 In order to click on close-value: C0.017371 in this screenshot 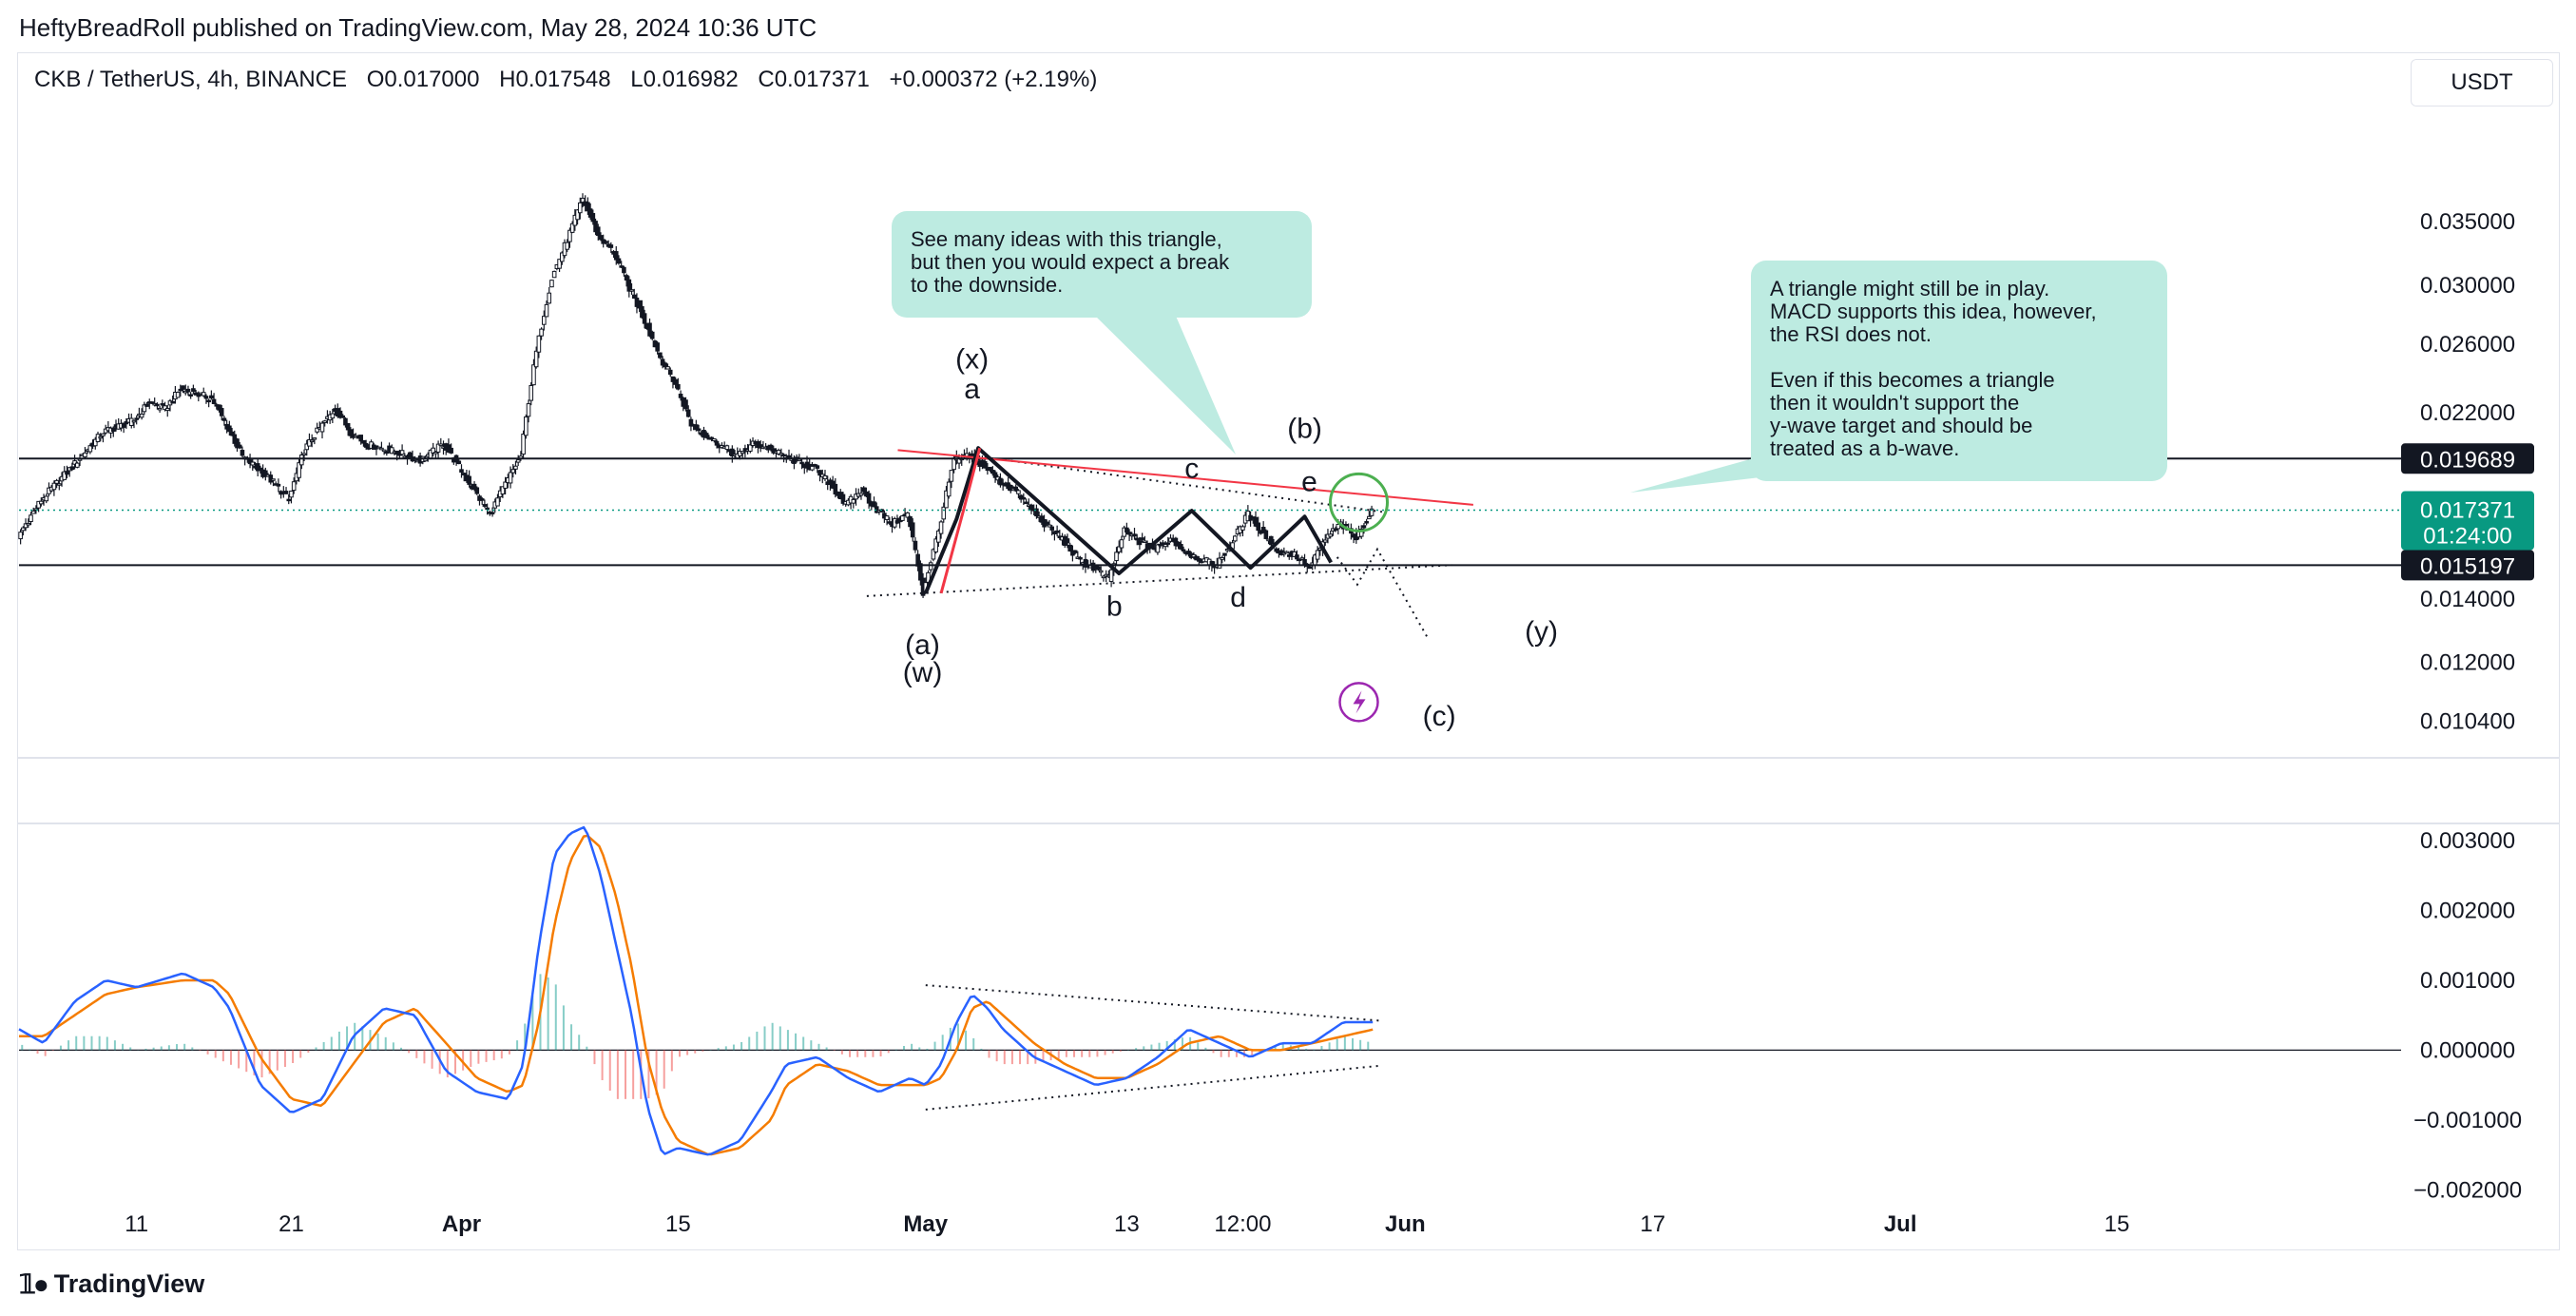, I will do `click(814, 80)`.